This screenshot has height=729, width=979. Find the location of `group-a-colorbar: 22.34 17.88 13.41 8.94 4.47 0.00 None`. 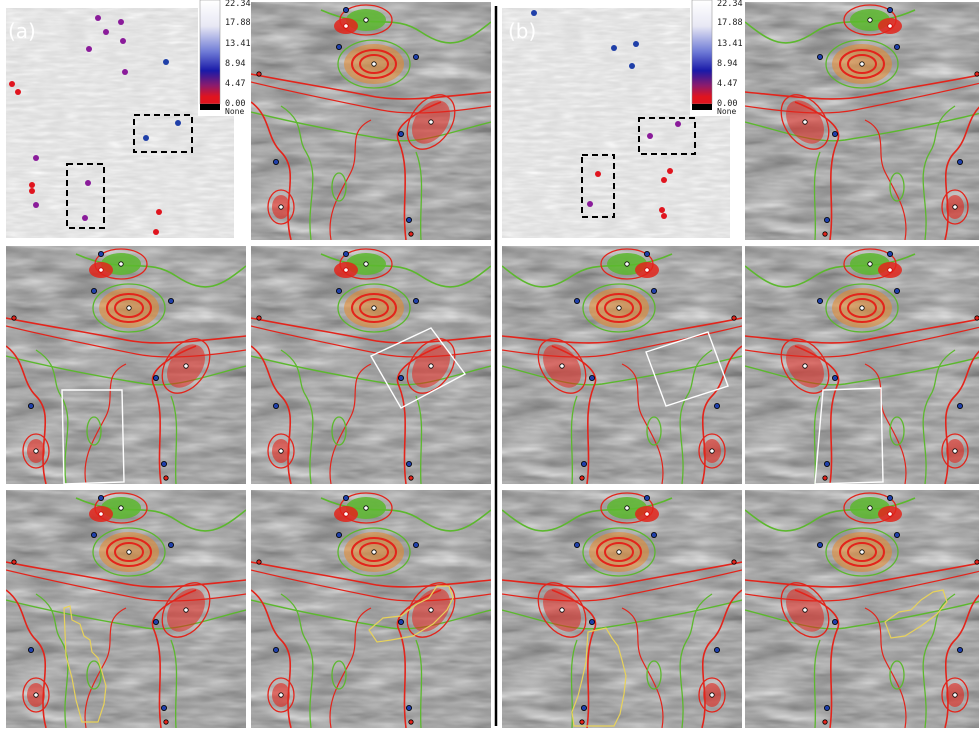

group-a-colorbar: 22.34 17.88 13.41 8.94 4.47 0.00 None is located at coordinates (224, 58).